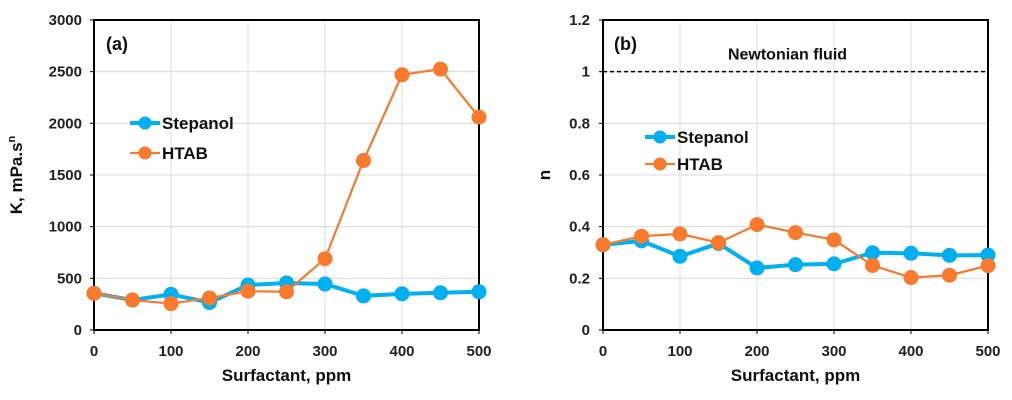 The image size is (1012, 400). I want to click on y-tick-label: 0.2, so click(579, 278).